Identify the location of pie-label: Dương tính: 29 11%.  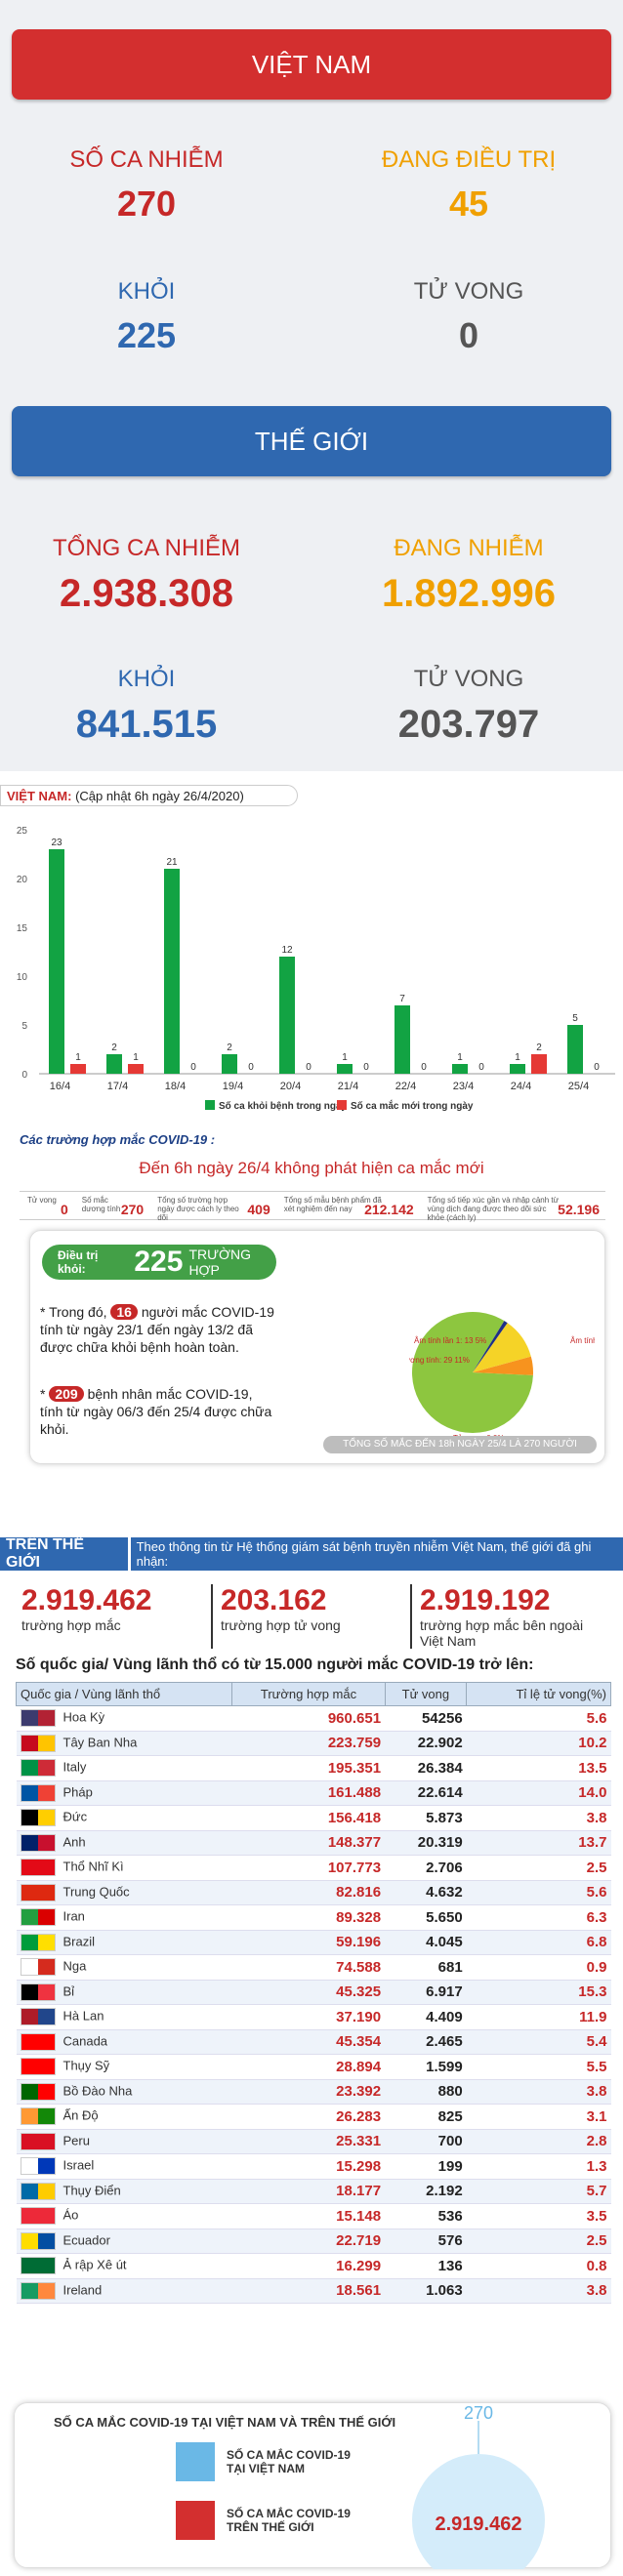
(439, 1360).